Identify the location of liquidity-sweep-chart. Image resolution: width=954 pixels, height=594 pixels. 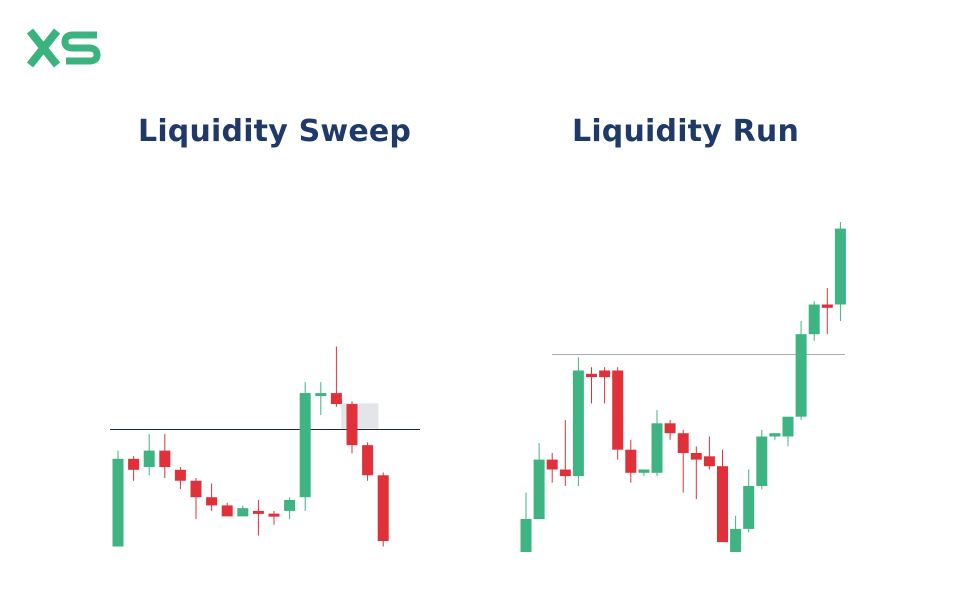
(265, 446).